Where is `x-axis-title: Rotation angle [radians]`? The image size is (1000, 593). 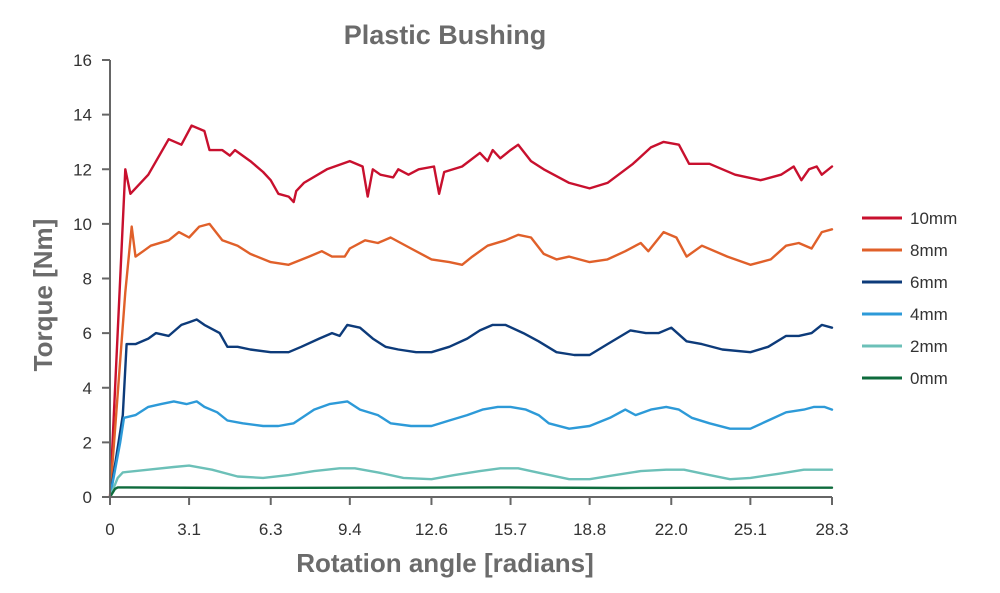 x-axis-title: Rotation angle [radians] is located at coordinates (445, 563).